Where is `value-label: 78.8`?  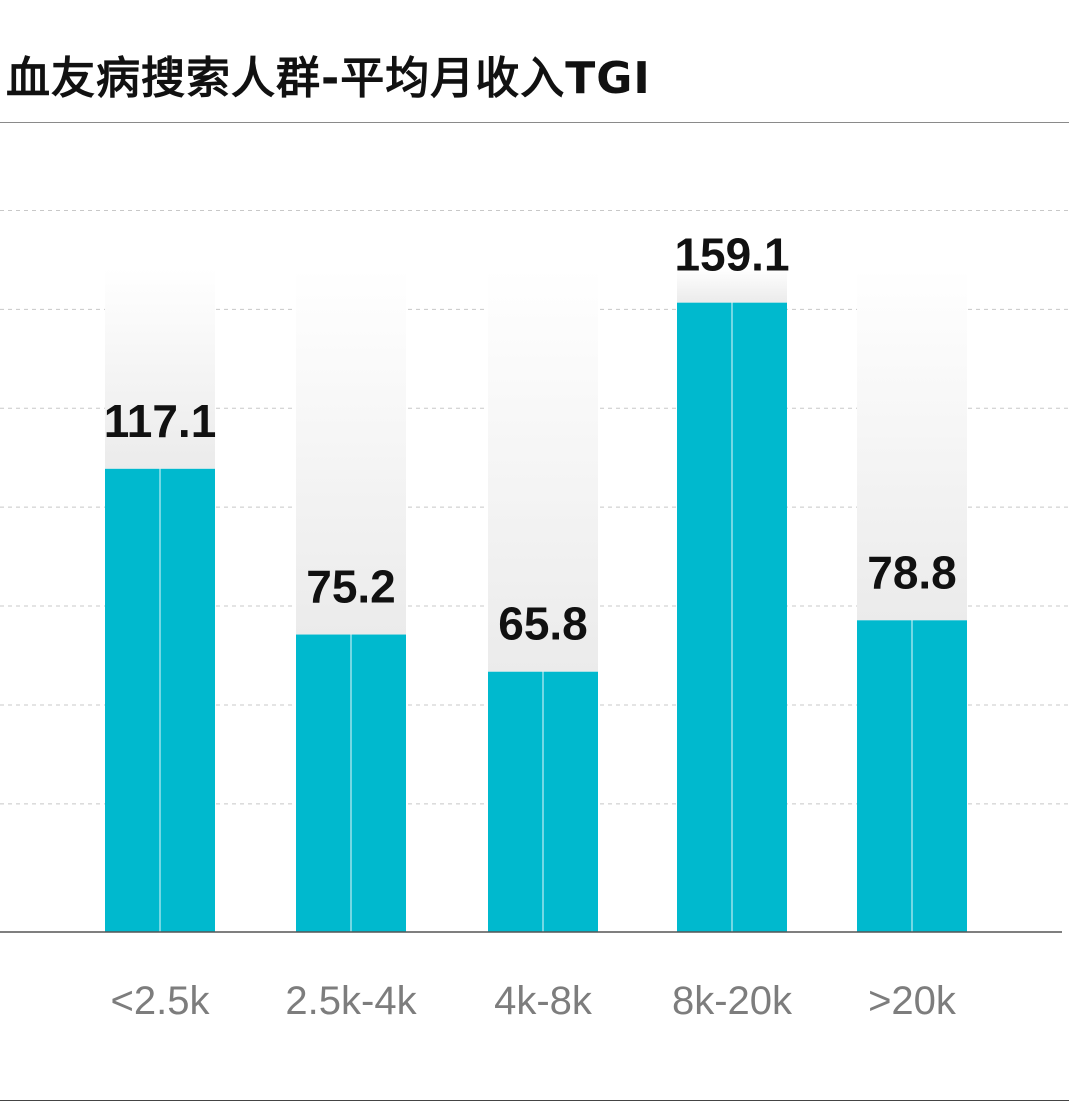 value-label: 78.8 is located at coordinates (912, 572).